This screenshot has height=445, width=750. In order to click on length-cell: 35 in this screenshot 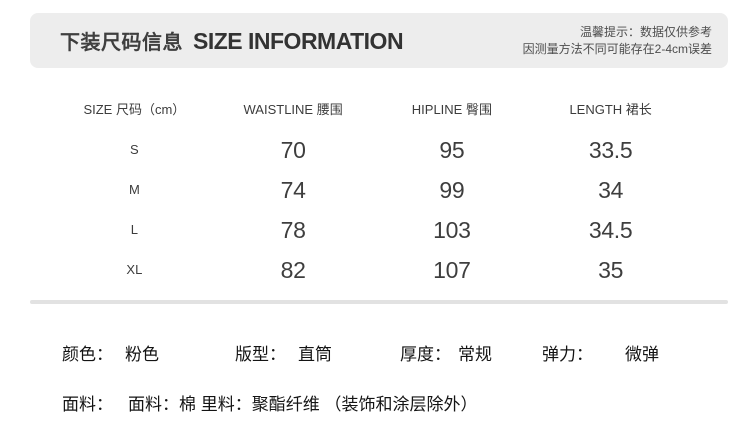, I will do `click(611, 270)`.